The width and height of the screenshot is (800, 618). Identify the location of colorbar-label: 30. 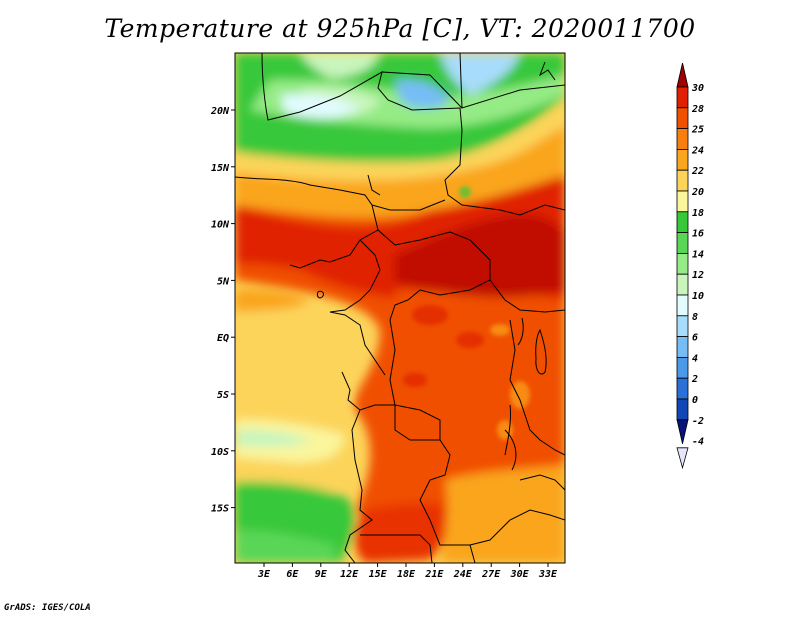
(697, 88).